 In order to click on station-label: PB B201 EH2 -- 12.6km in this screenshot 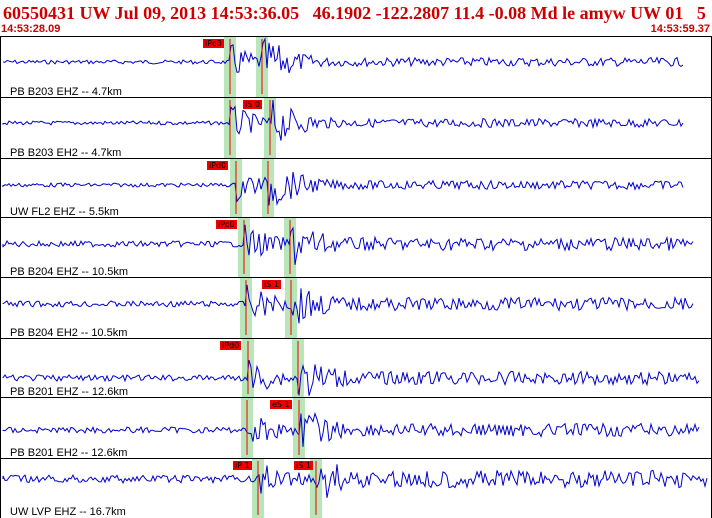, I will do `click(69, 452)`.